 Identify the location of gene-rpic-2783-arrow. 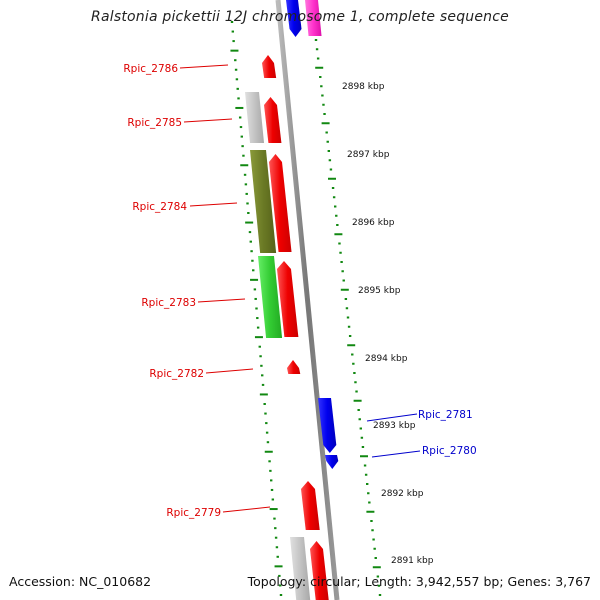
(288, 299).